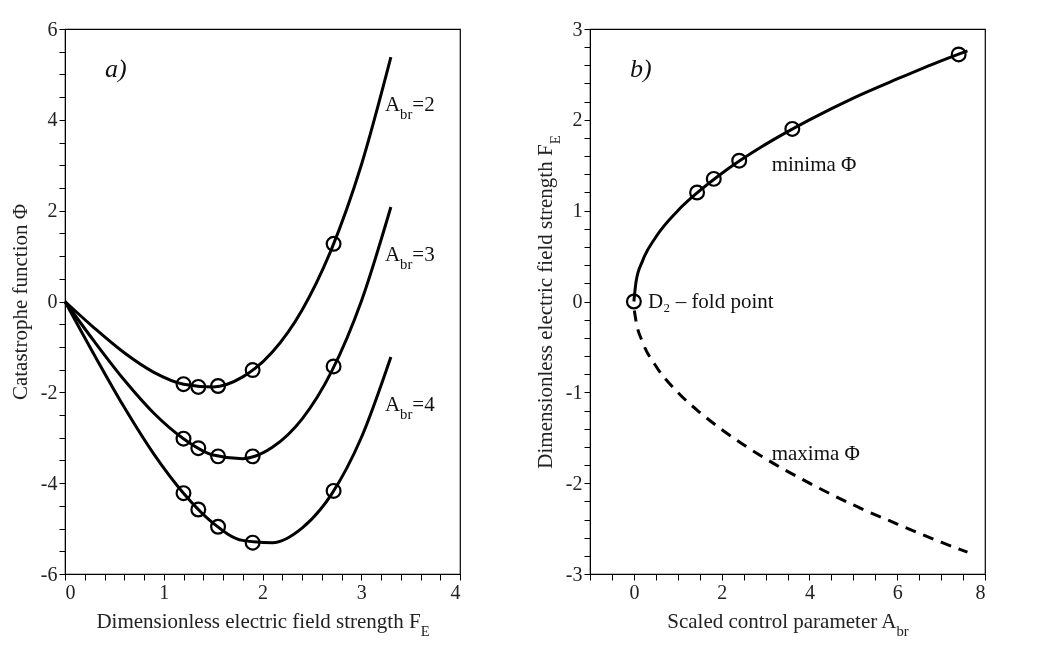 The width and height of the screenshot is (1059, 666). What do you see at coordinates (263, 623) in the screenshot?
I see `x-axis-title: Dimensionless electric field strength F$_{E}$` at bounding box center [263, 623].